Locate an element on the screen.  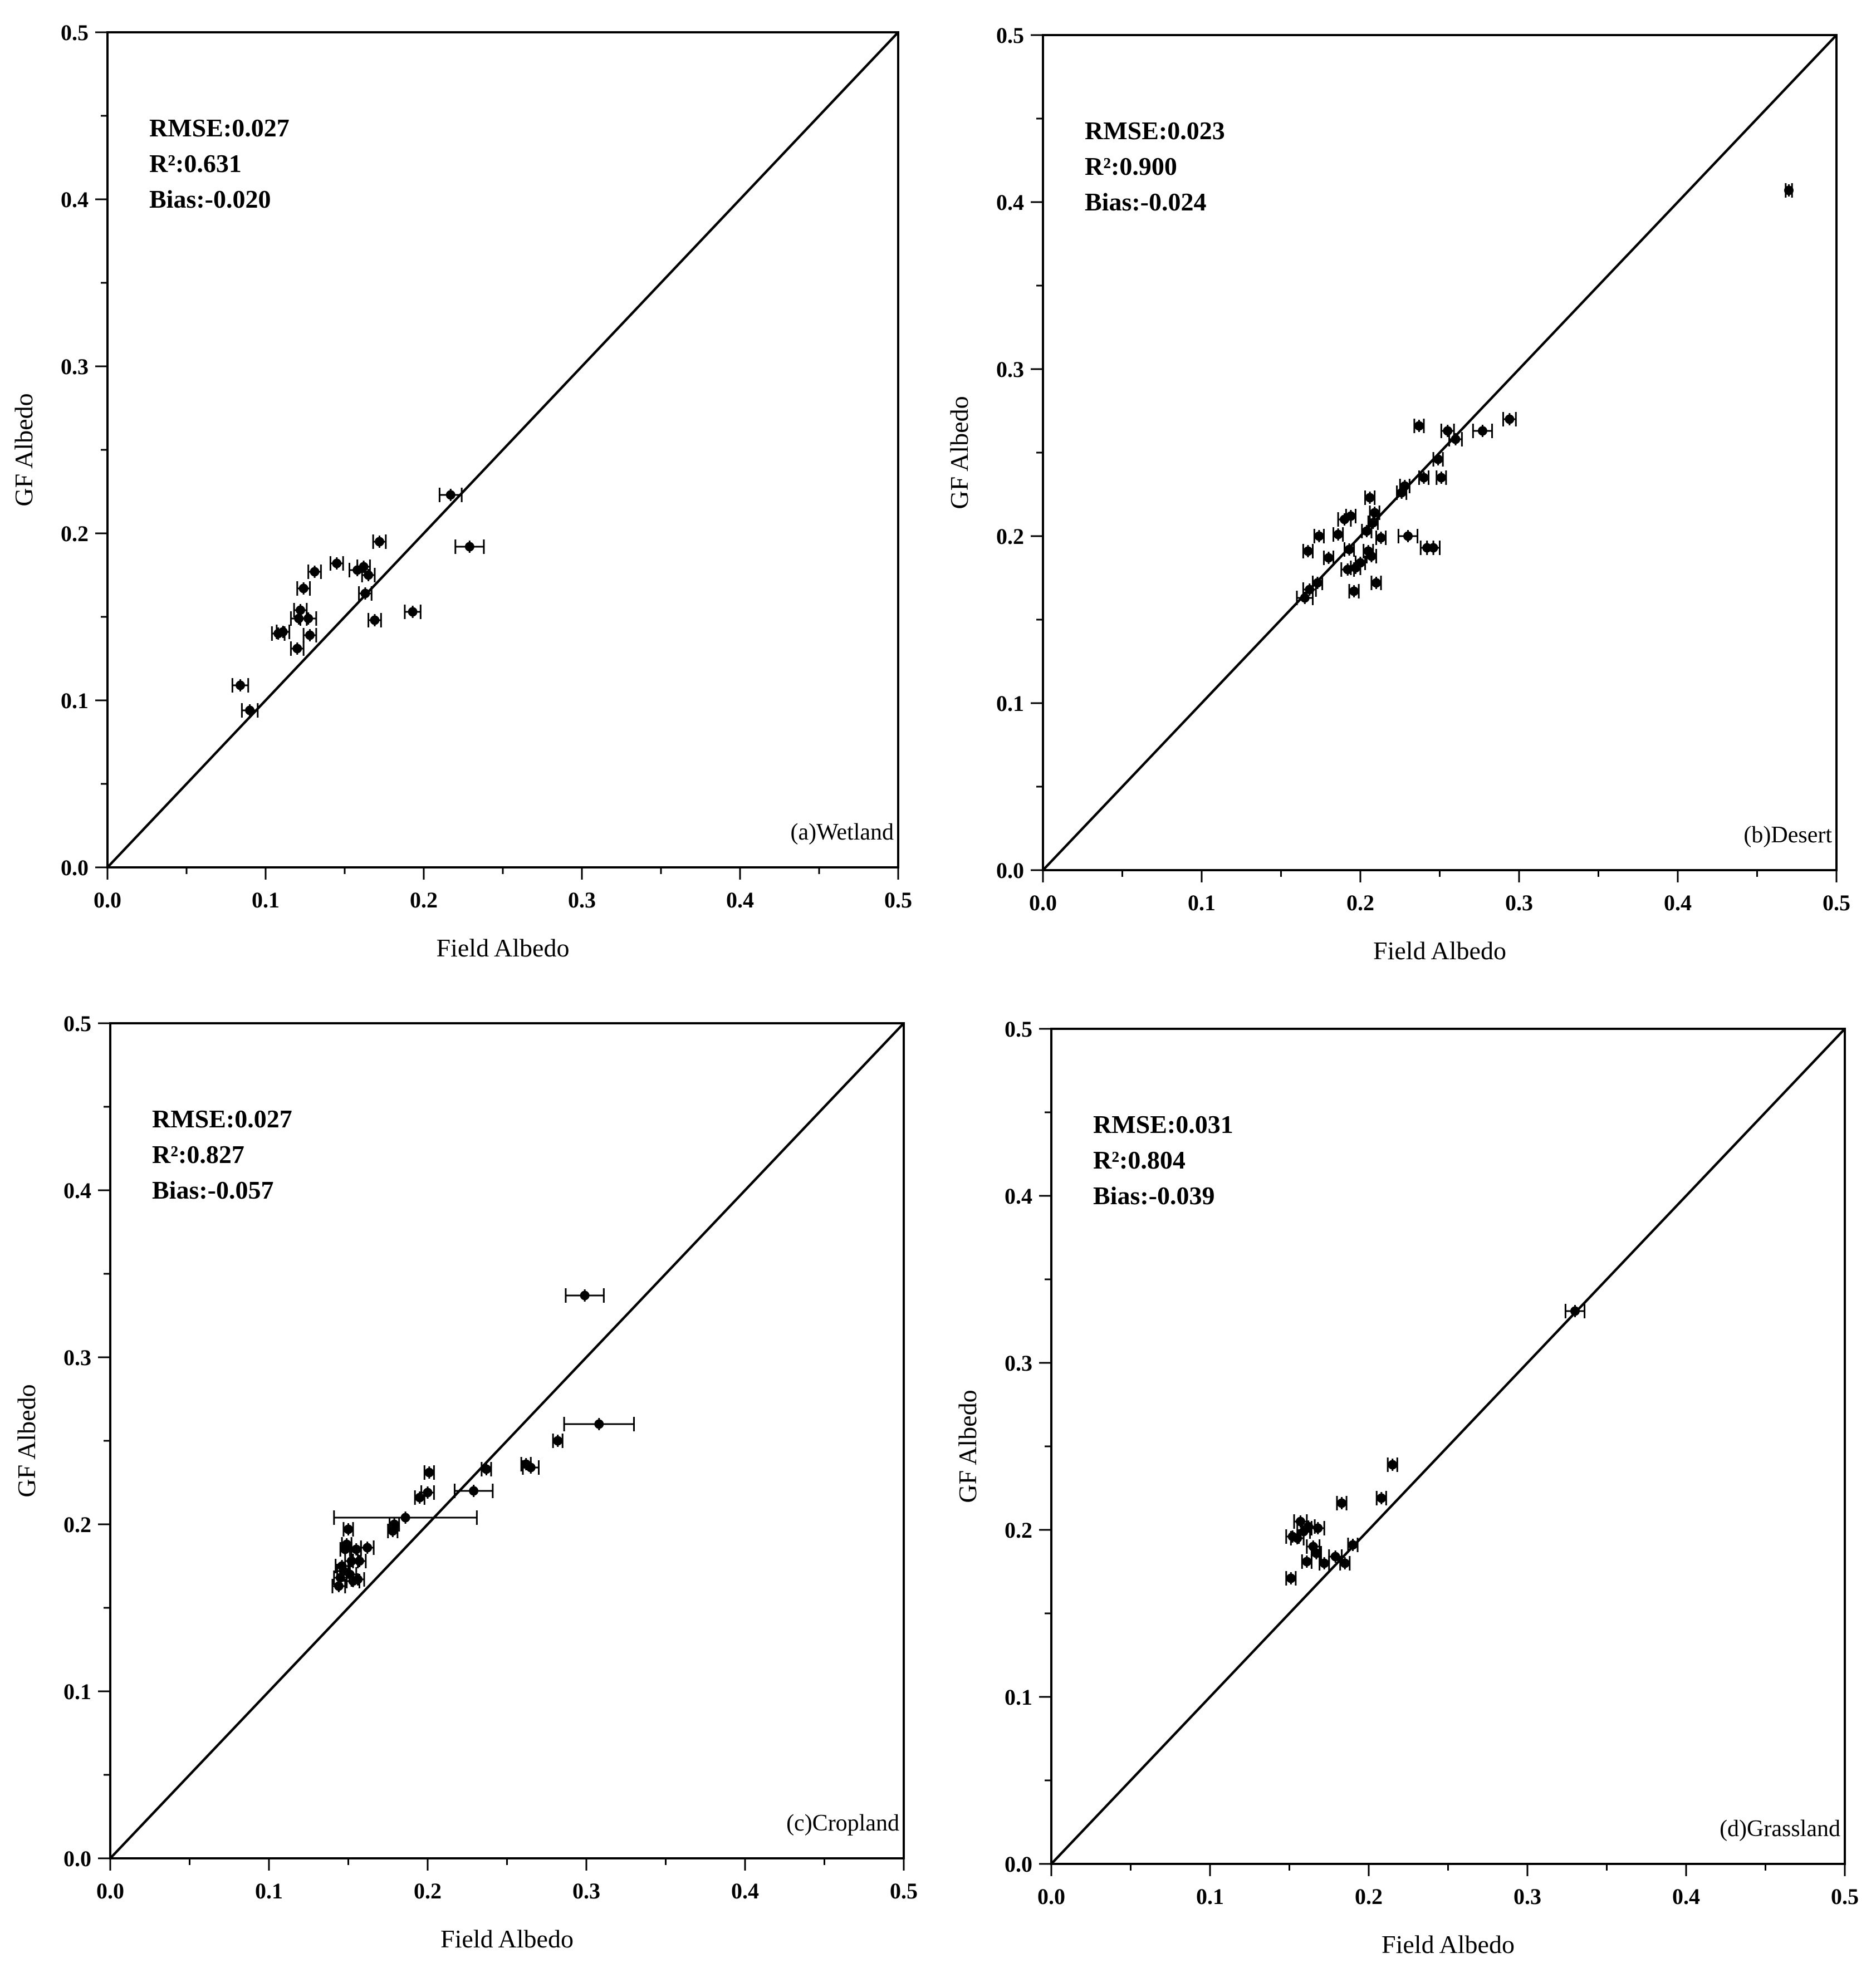
panel-label: (b)Desert is located at coordinates (1787, 835).